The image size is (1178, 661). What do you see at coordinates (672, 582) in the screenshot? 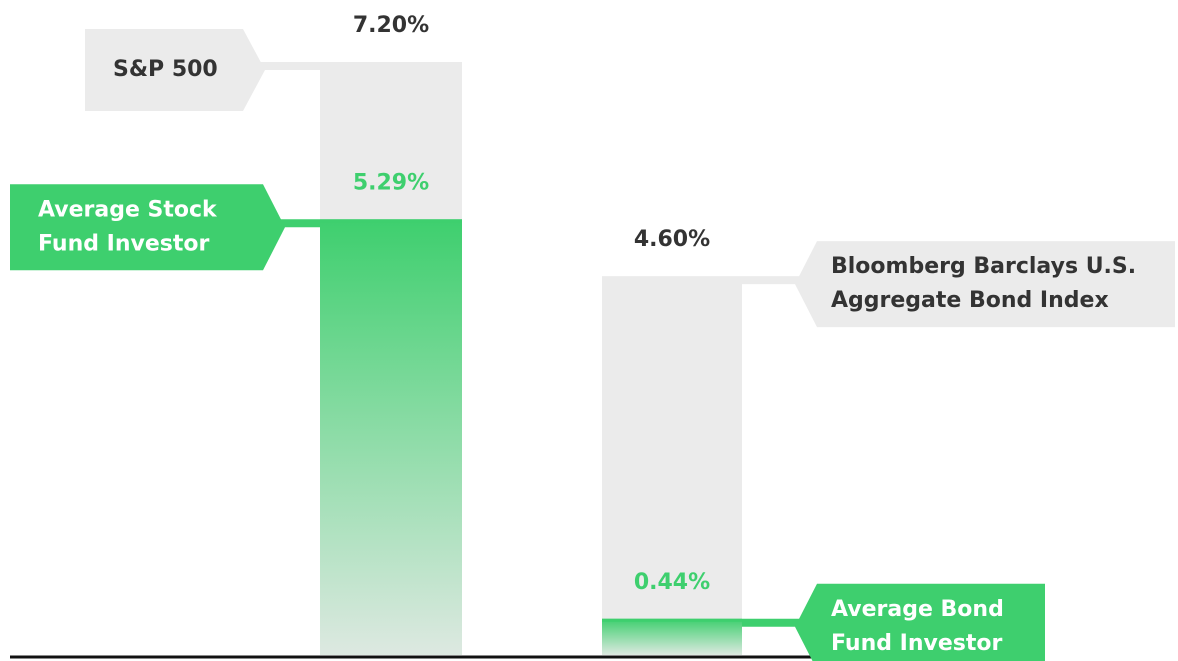
I see `value-label: 0.44%` at bounding box center [672, 582].